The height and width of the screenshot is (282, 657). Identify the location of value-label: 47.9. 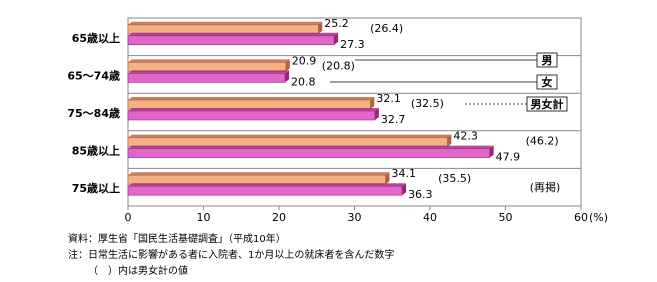
(508, 157).